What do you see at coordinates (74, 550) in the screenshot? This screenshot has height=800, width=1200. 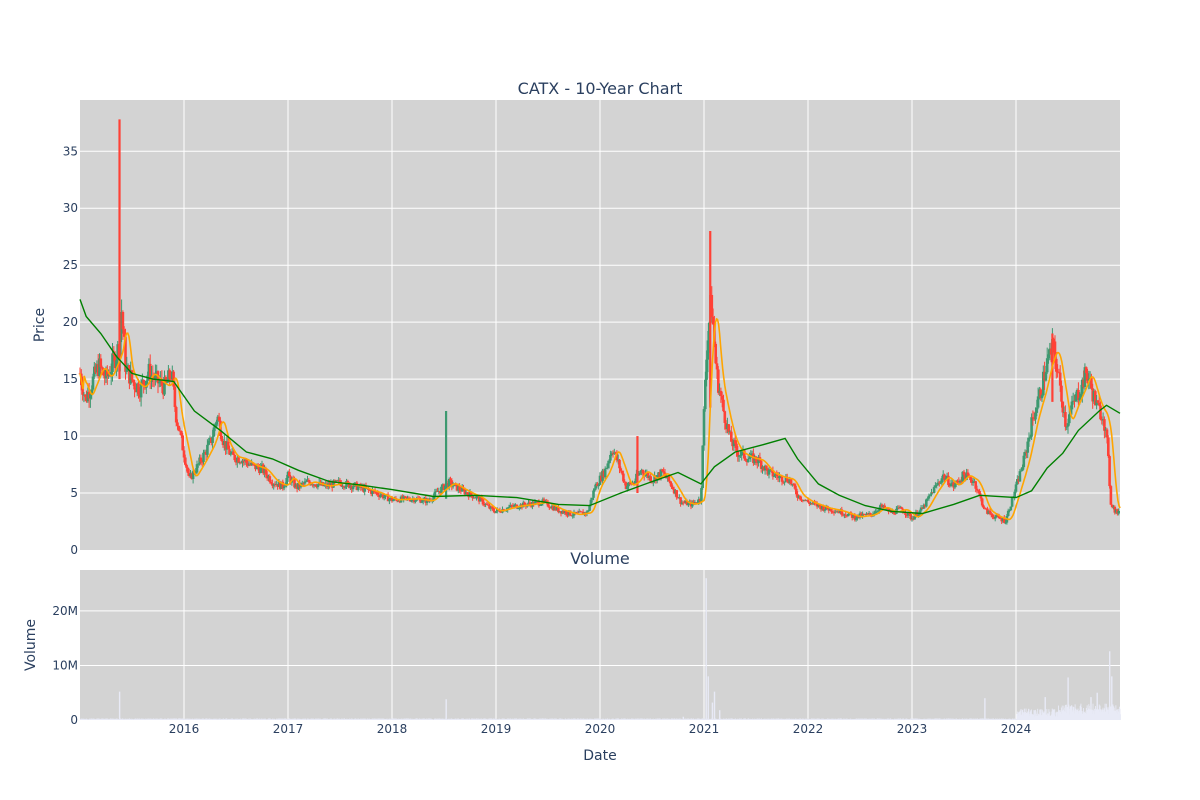 I see `price-y-tick-label: 0` at bounding box center [74, 550].